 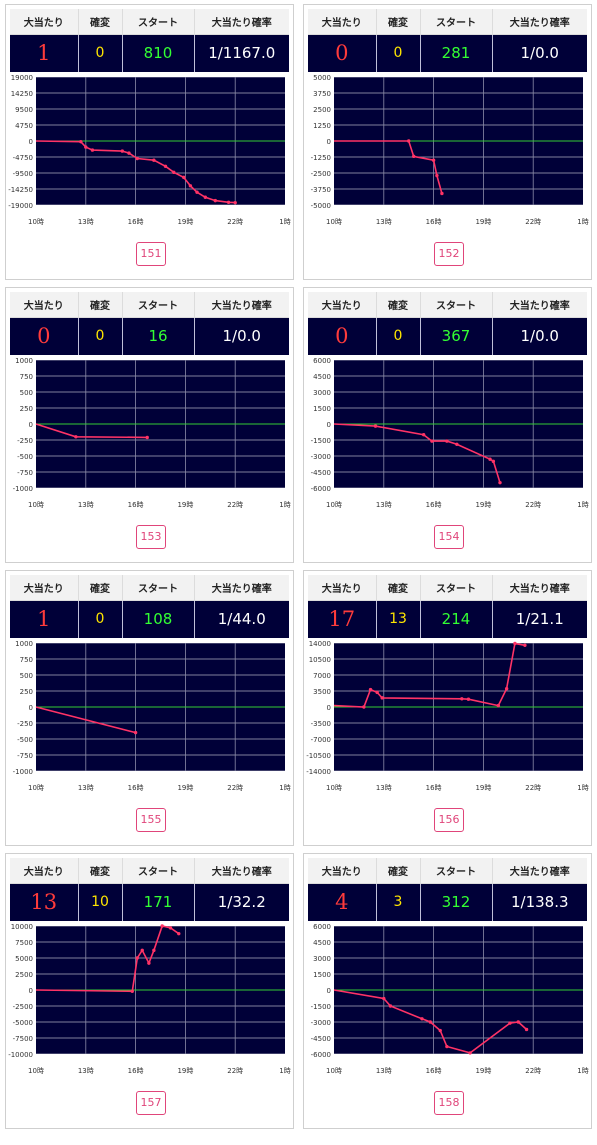 What do you see at coordinates (151, 820) in the screenshot?
I see `machine-number-button: 155` at bounding box center [151, 820].